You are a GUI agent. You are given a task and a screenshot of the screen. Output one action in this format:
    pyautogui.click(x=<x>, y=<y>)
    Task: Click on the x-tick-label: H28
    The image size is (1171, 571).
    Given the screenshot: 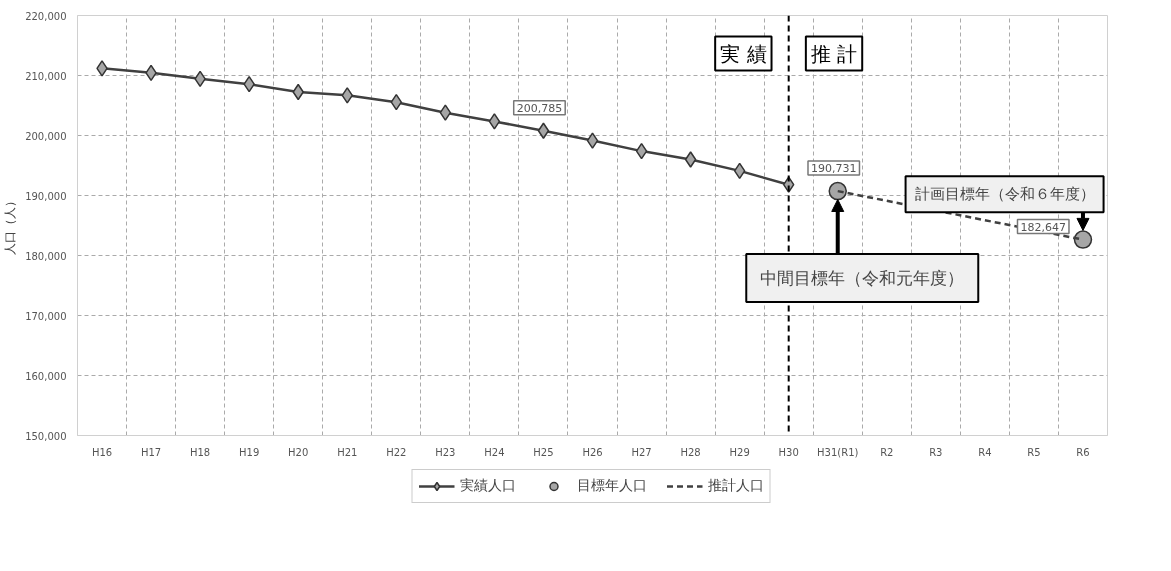 What is the action you would take?
    pyautogui.click(x=690, y=452)
    